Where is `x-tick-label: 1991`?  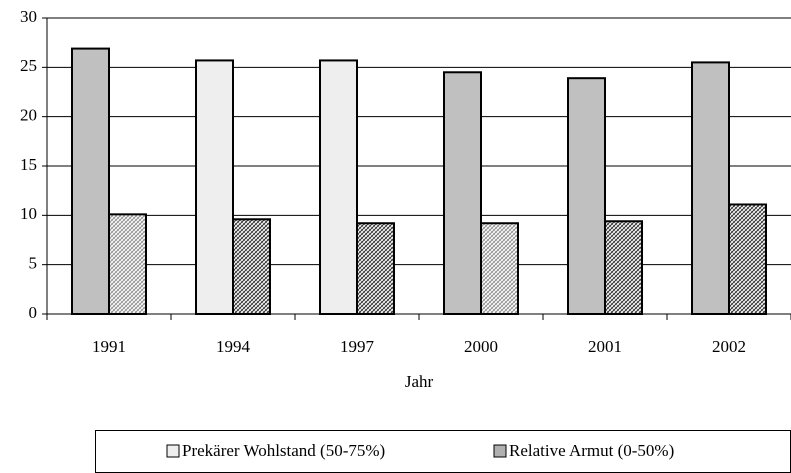 x-tick-label: 1991 is located at coordinates (109, 346).